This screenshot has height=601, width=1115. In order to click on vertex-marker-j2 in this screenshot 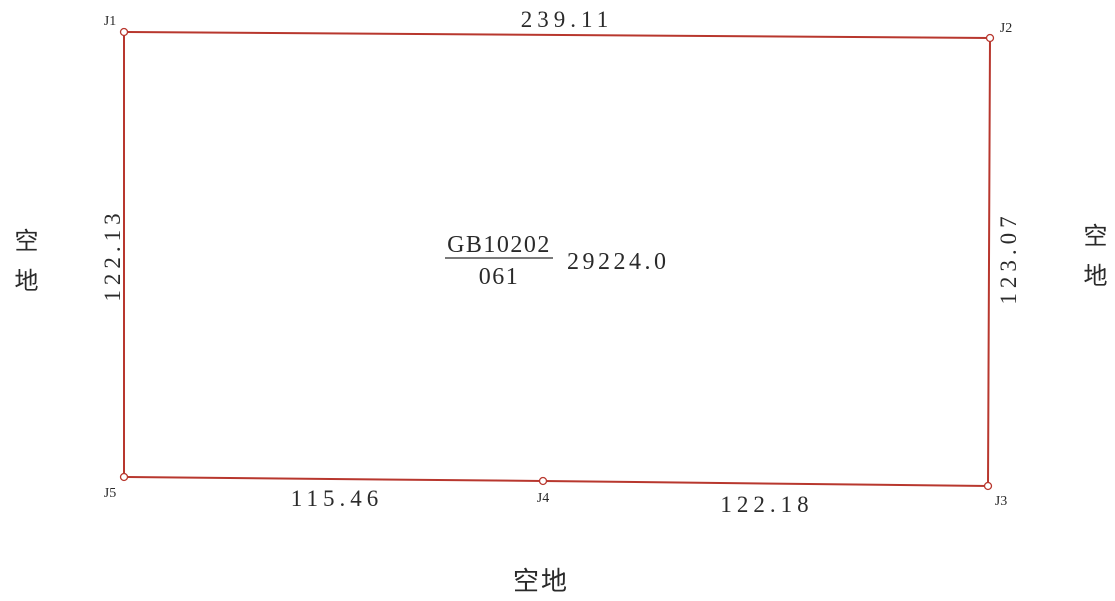, I will do `click(990, 38)`.